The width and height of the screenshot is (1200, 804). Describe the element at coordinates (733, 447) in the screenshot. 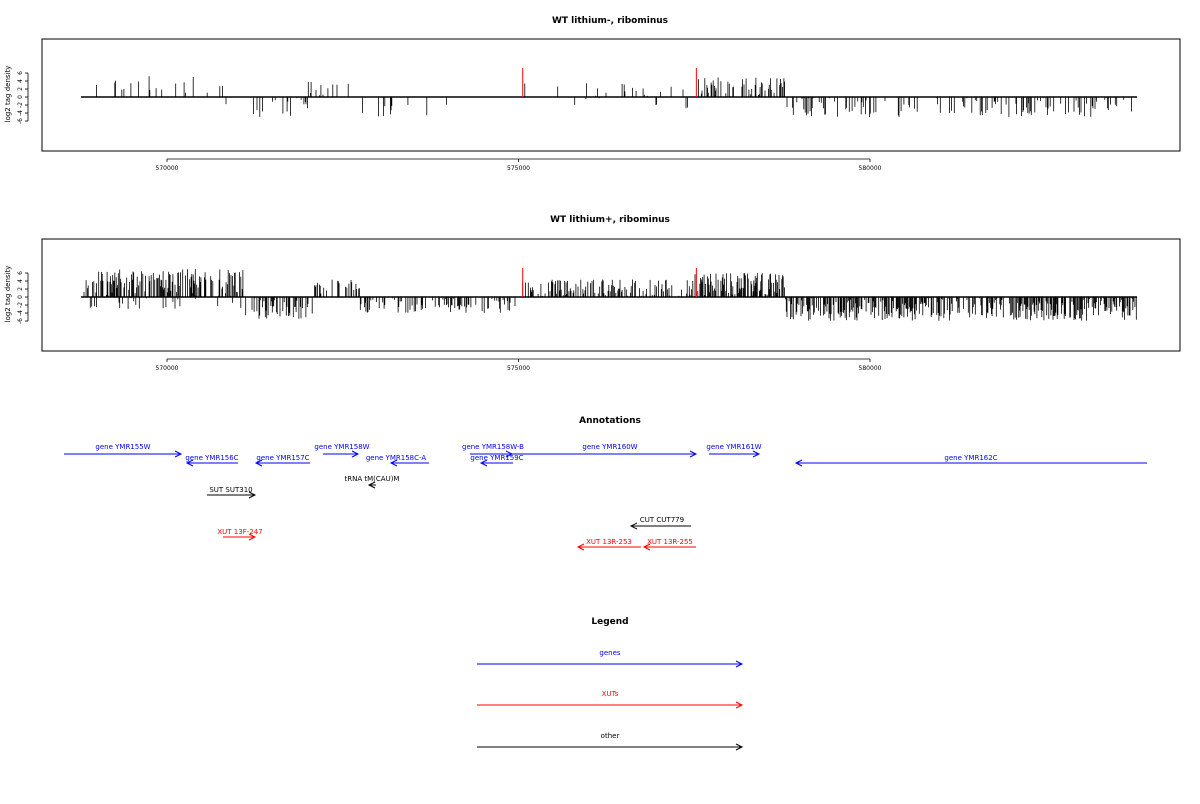

I see `feature-label: gene YMR161W` at that location.